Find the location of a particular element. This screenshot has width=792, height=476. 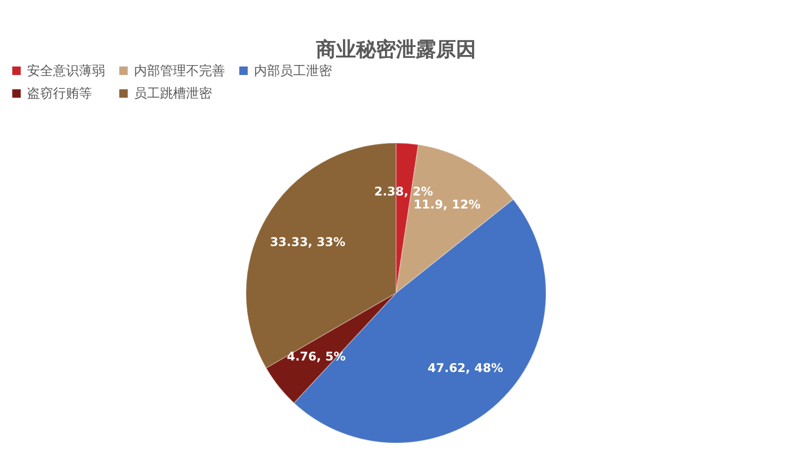

legend-label: 安全意识薄弱 is located at coordinates (66, 70).